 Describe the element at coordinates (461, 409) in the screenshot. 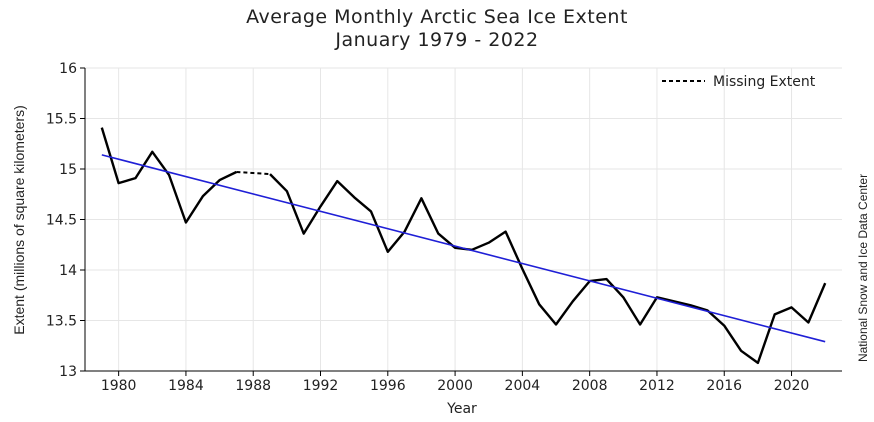

I see `x-axis-label: Year` at that location.